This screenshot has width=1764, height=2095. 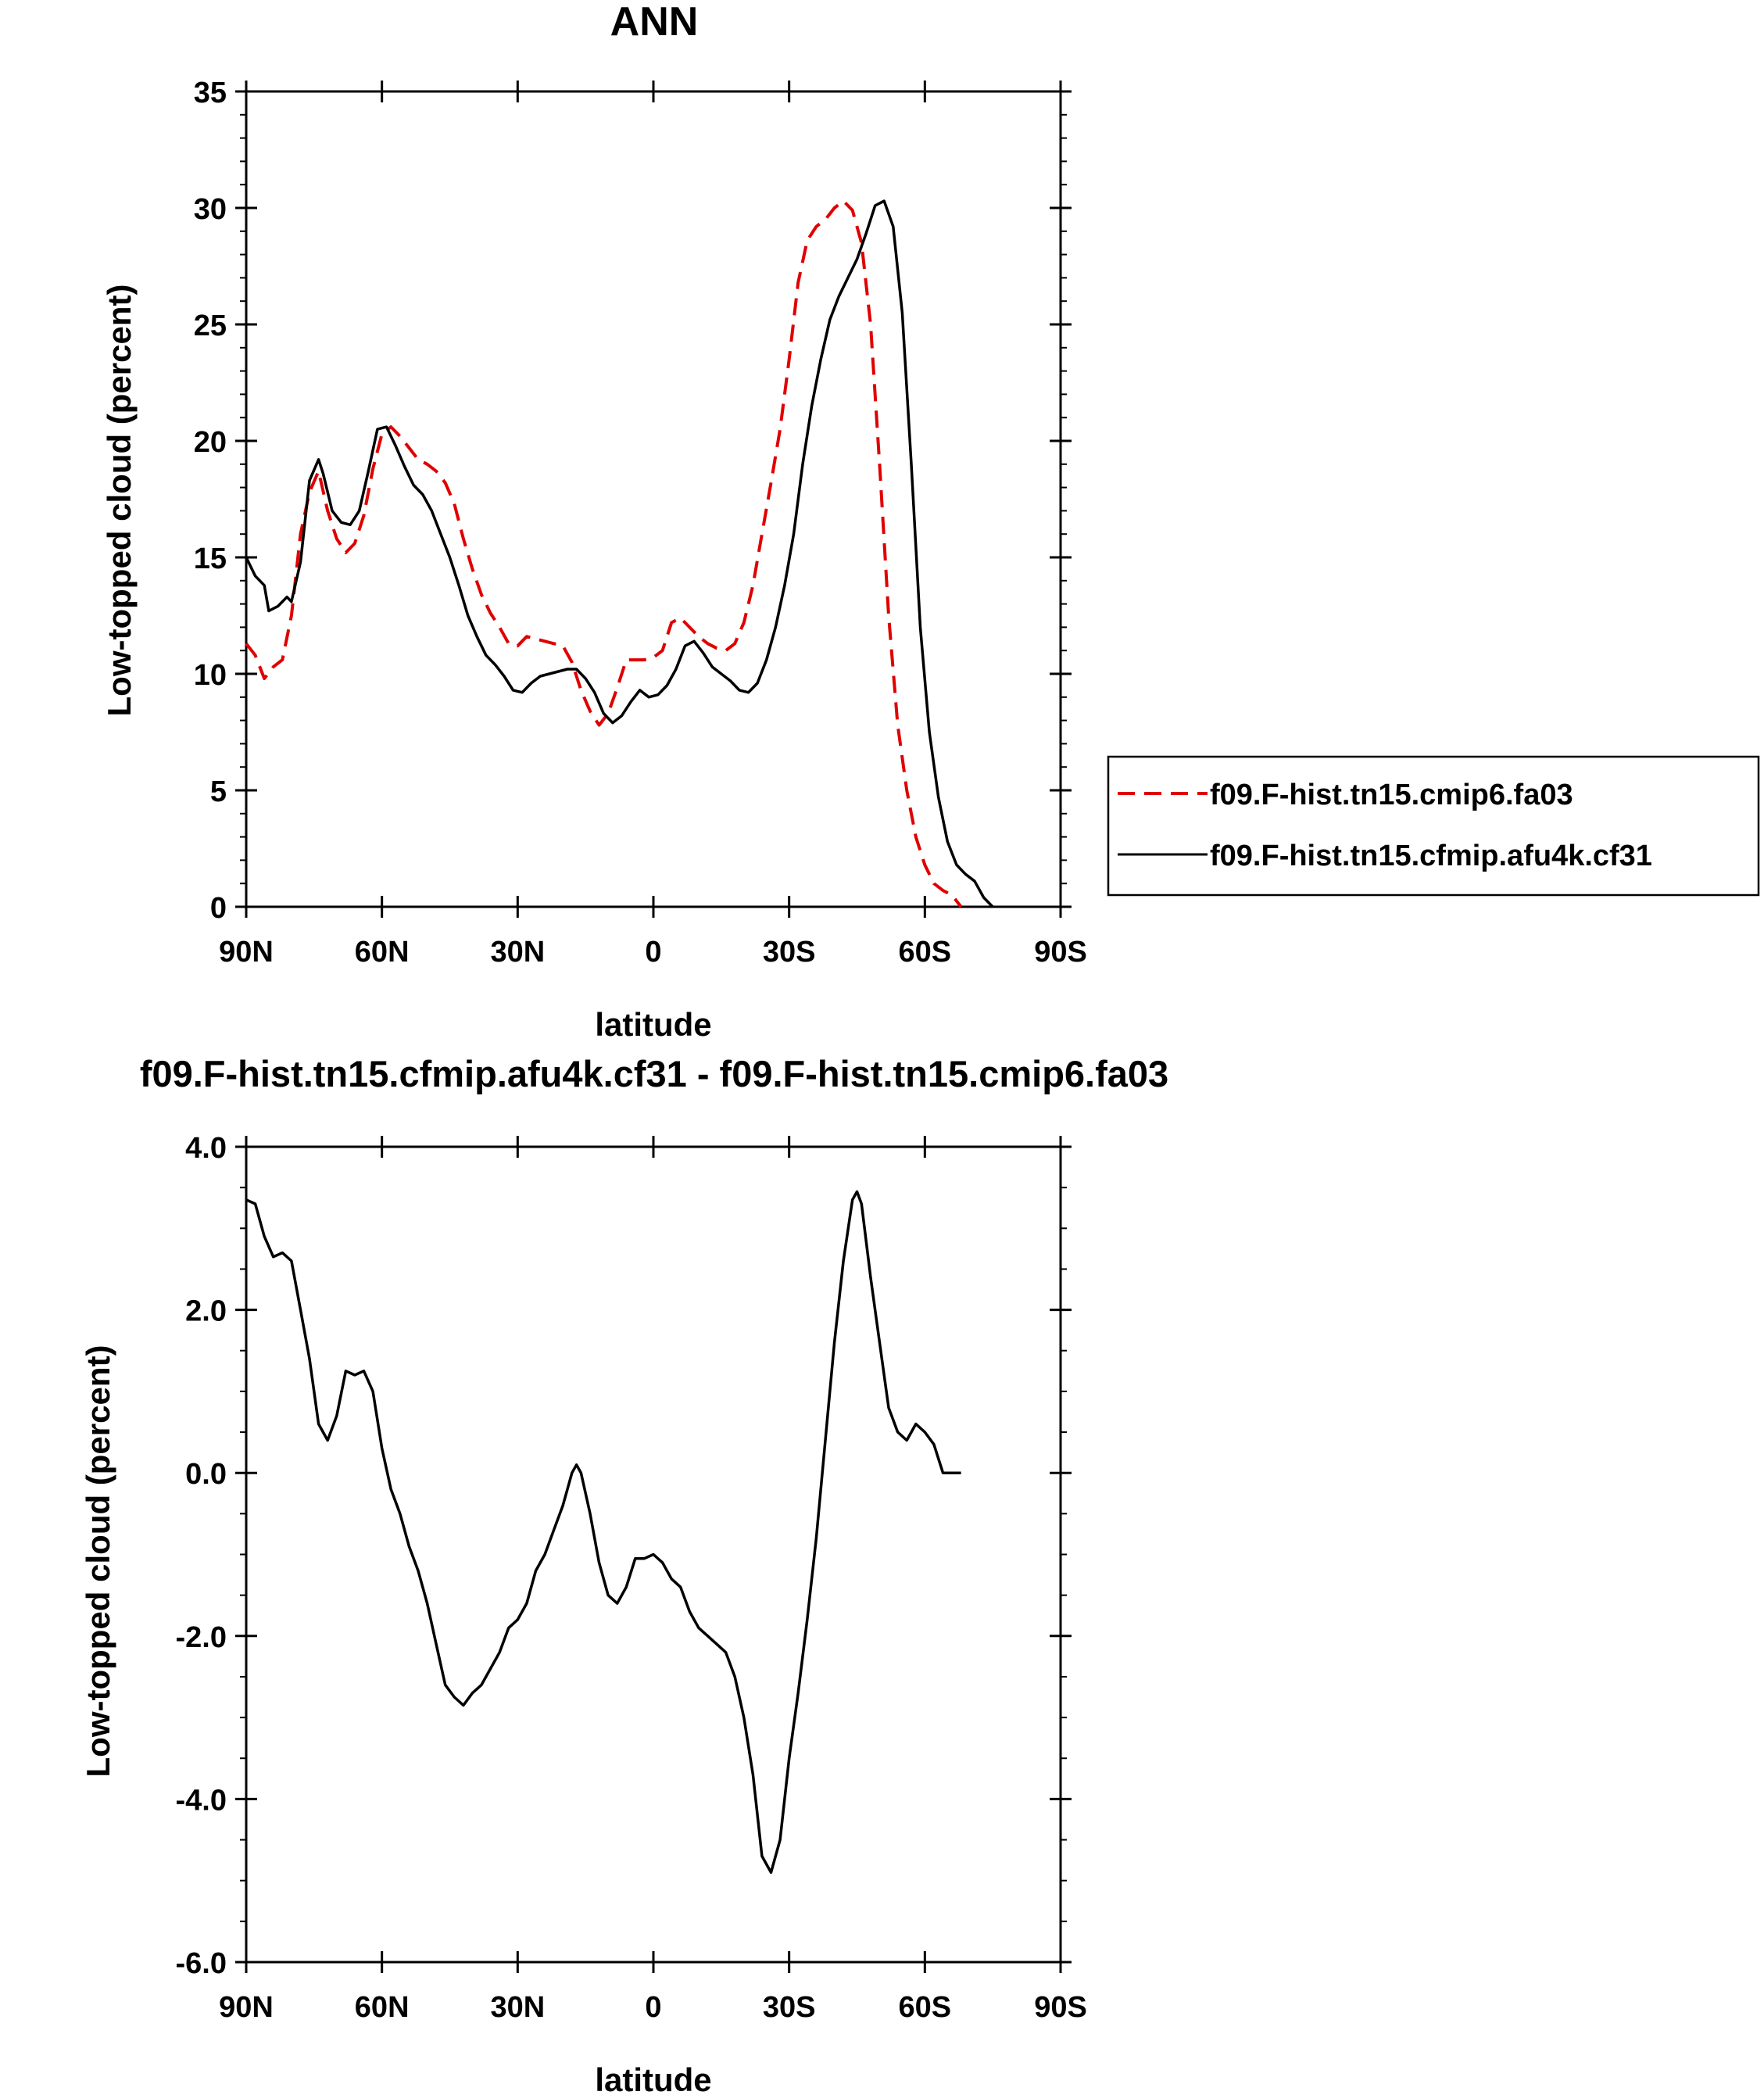 I want to click on y-tick-label: 15, so click(x=210, y=559).